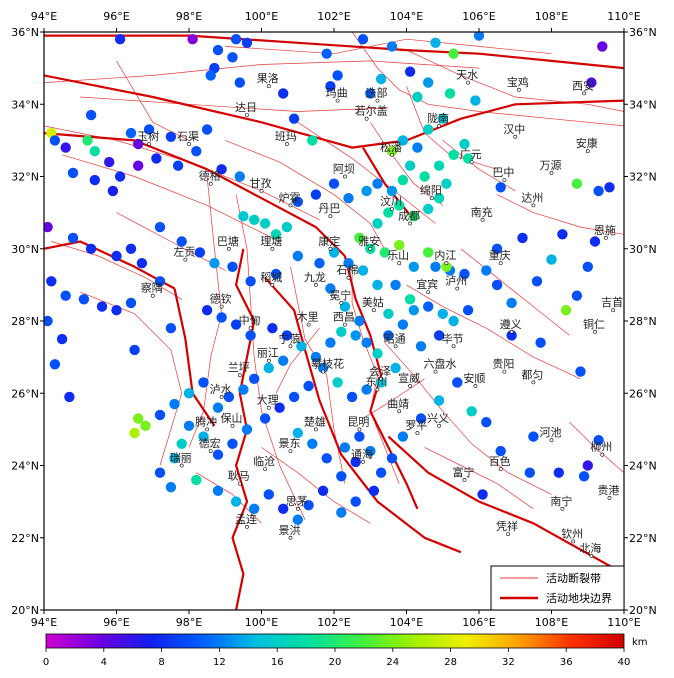 The width and height of the screenshot is (674, 678). What do you see at coordinates (467, 75) in the screenshot?
I see `city-label: 天水` at bounding box center [467, 75].